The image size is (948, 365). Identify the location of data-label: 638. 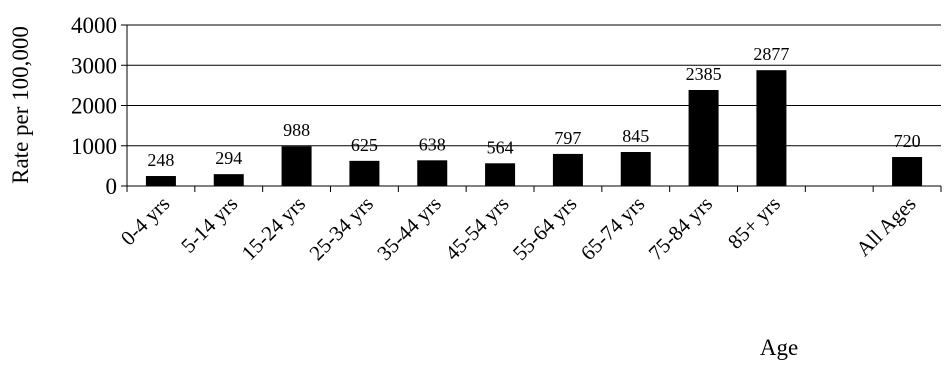
(432, 144).